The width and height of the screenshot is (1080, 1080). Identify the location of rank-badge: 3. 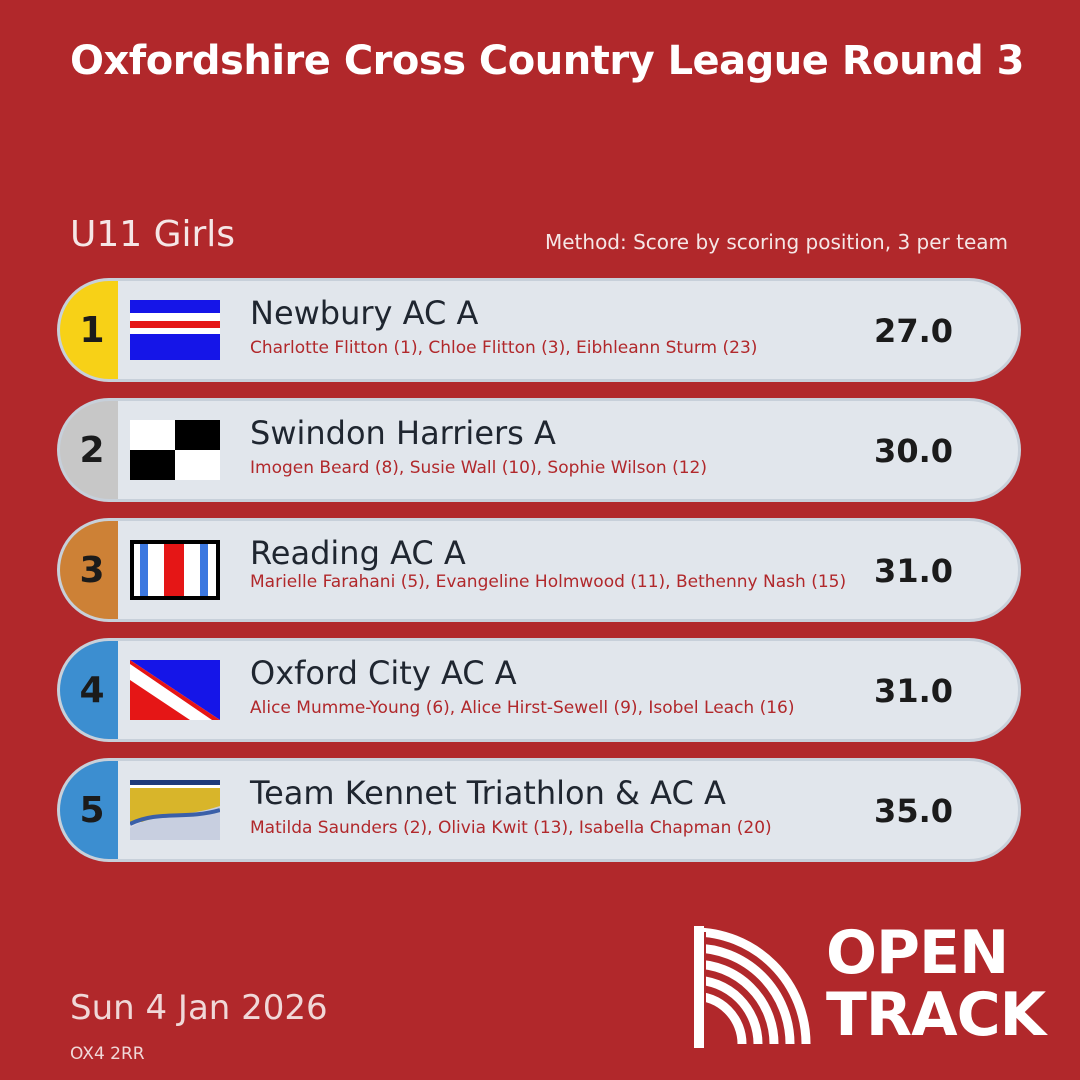
(89, 570).